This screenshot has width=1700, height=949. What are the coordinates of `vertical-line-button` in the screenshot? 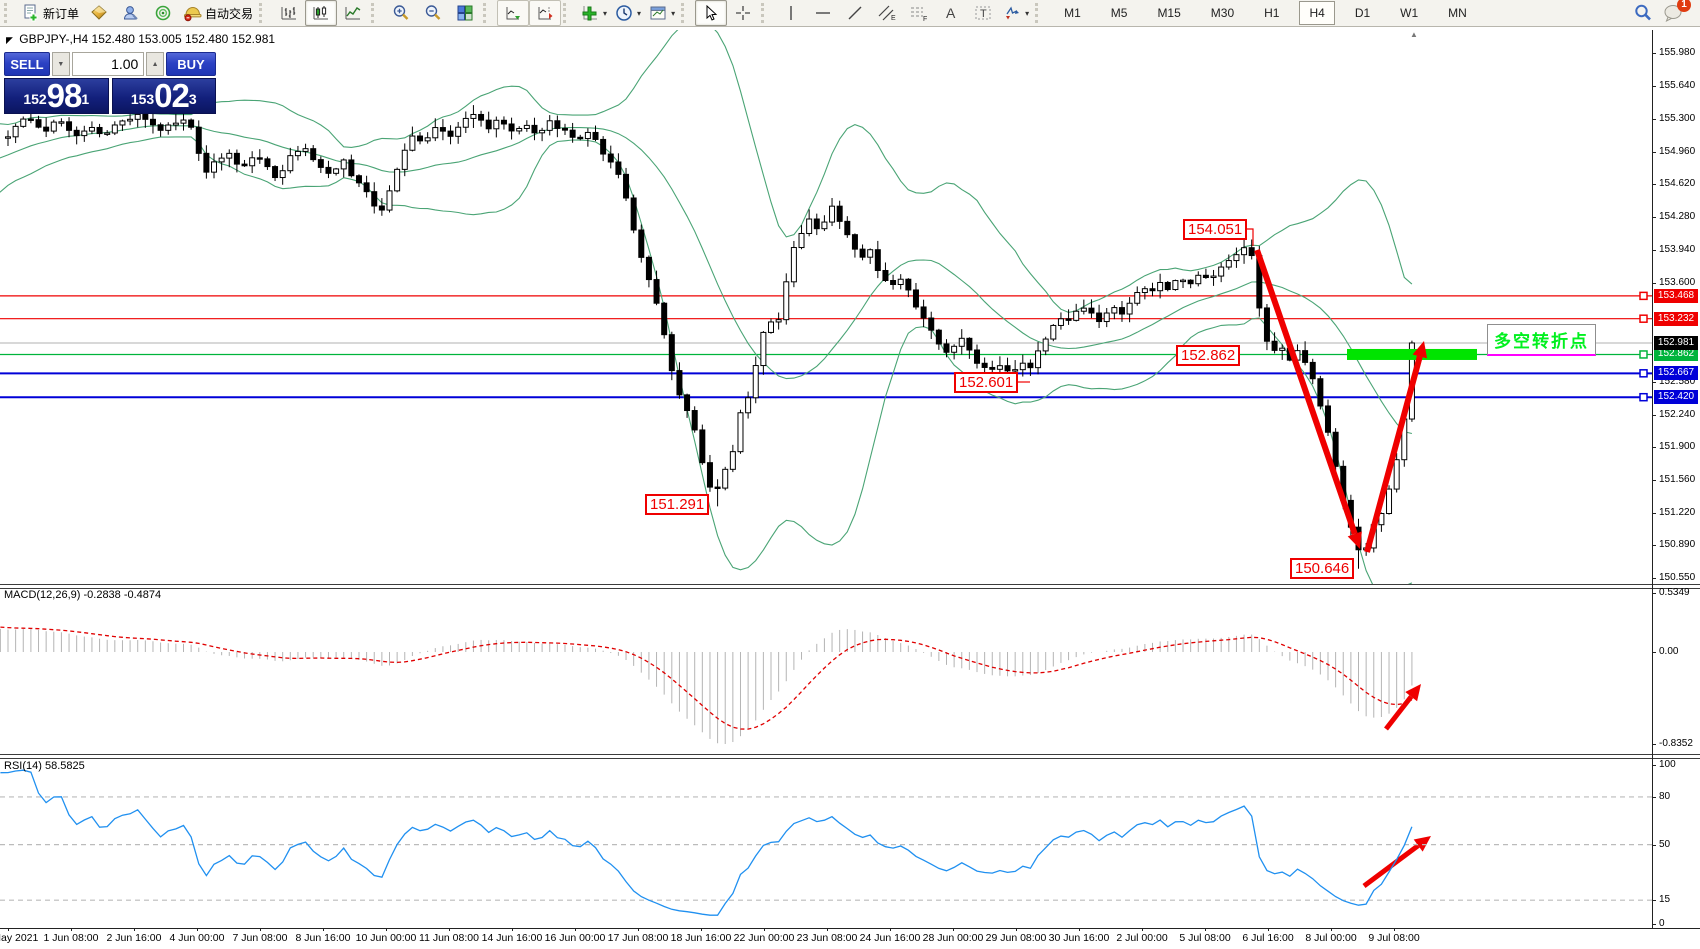 It's located at (791, 13).